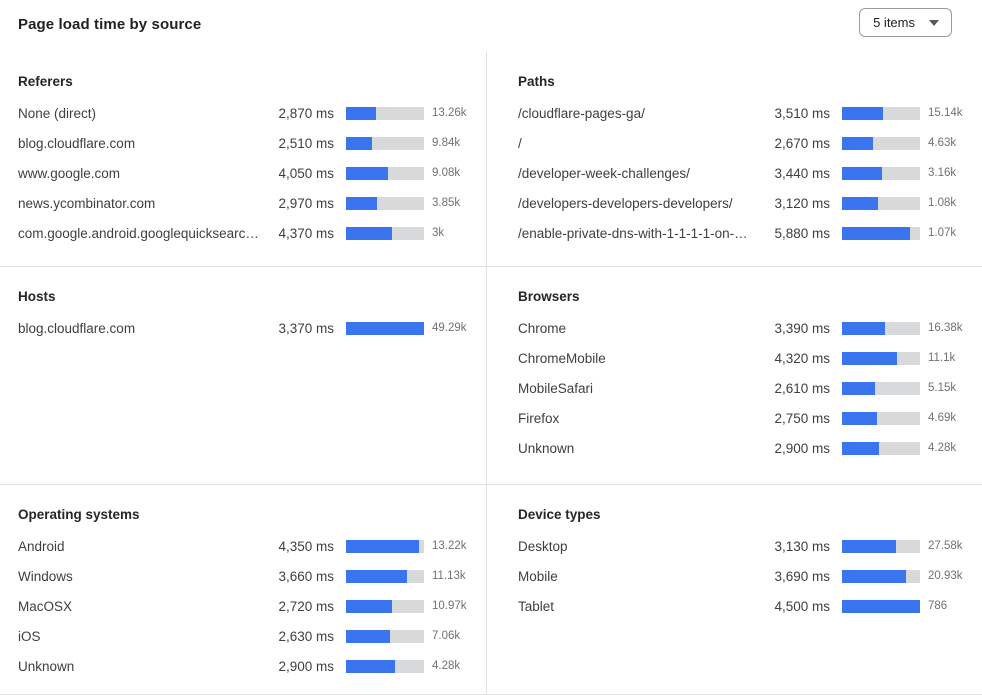 Image resolution: width=982 pixels, height=695 pixels. I want to click on row-label: MacOSX, so click(45, 606).